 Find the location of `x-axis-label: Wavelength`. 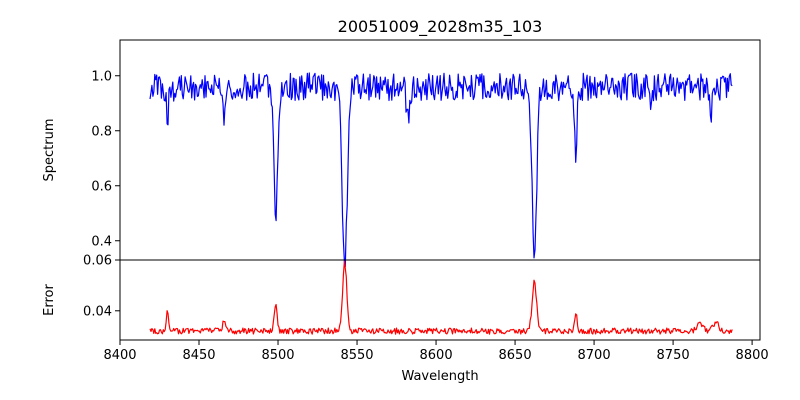

x-axis-label: Wavelength is located at coordinates (439, 376).